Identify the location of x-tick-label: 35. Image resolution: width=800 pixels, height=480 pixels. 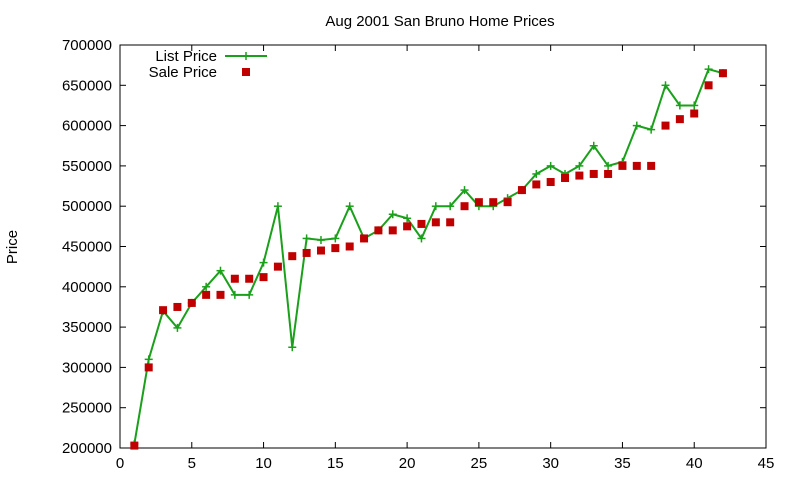
(622, 463).